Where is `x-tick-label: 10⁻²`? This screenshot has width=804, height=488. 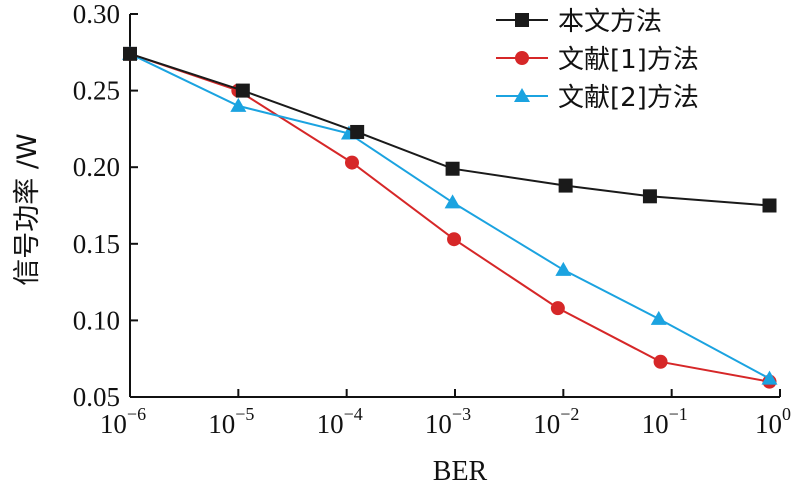
x-tick-label: 10⁻² is located at coordinates (556, 421).